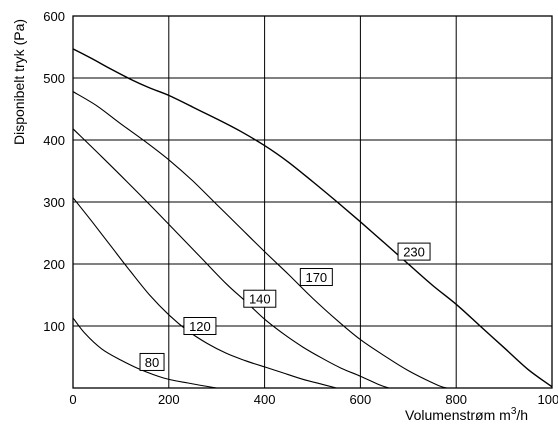 The image size is (558, 427). I want to click on y-tick-label: 100, so click(54, 326).